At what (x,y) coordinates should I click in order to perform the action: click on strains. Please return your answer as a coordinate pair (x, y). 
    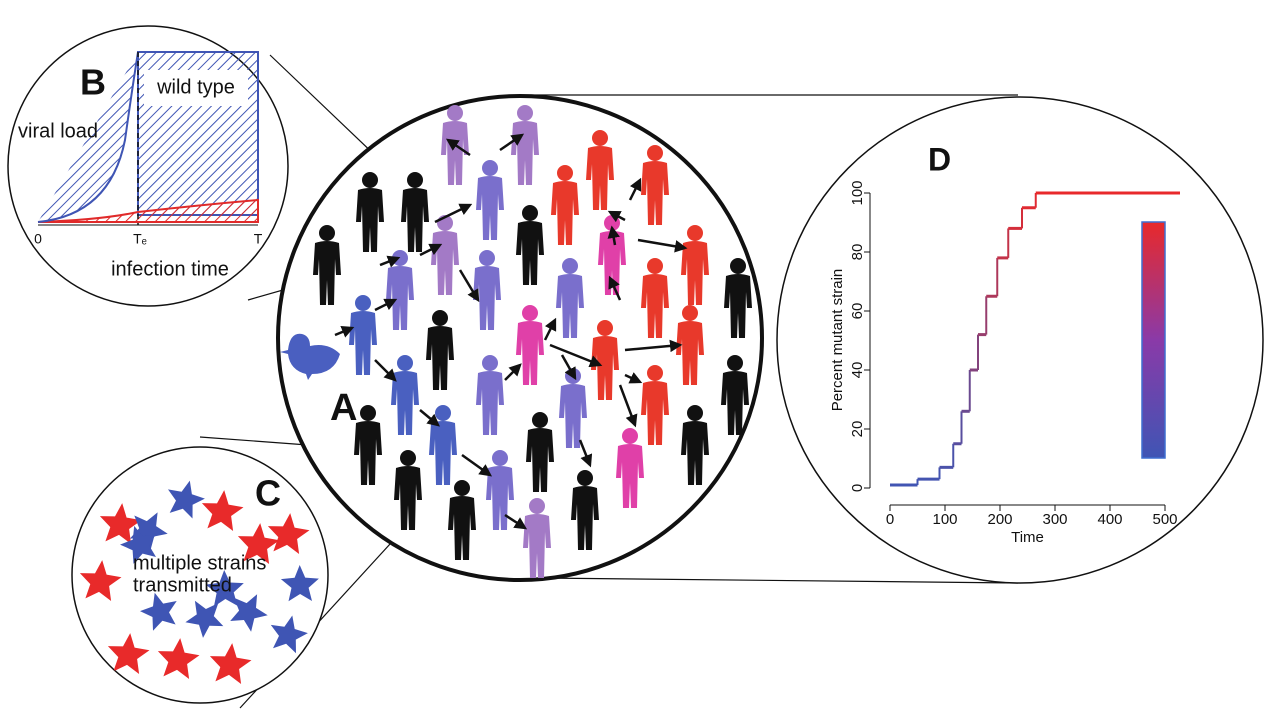
    Looking at the image, I should click on (199, 582).